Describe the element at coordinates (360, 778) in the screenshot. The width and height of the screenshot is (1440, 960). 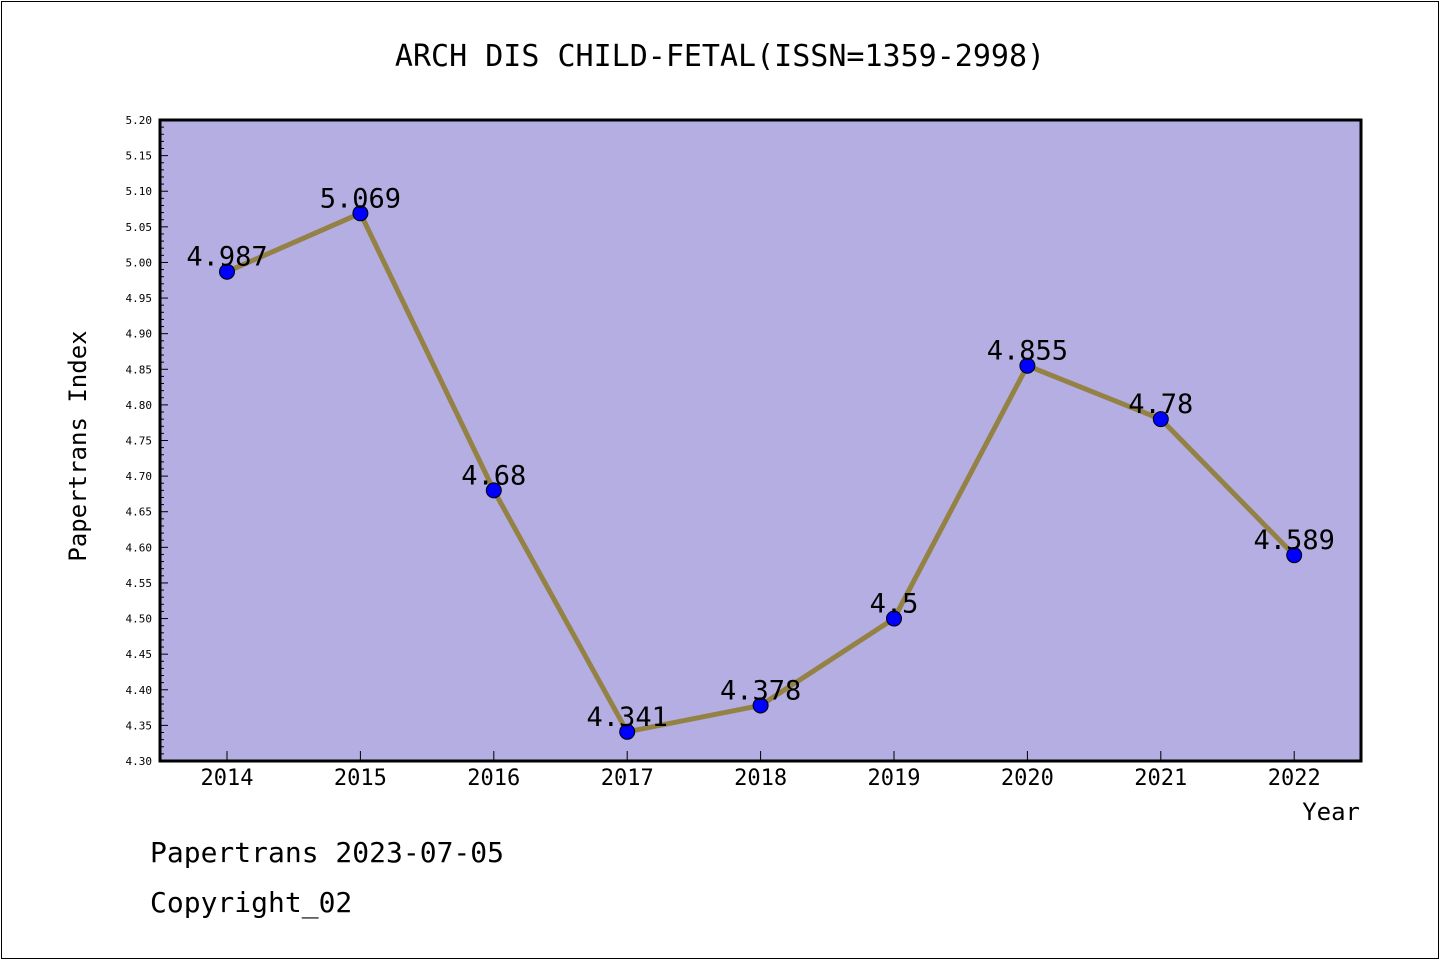
I see `x-tick-label: 2015` at that location.